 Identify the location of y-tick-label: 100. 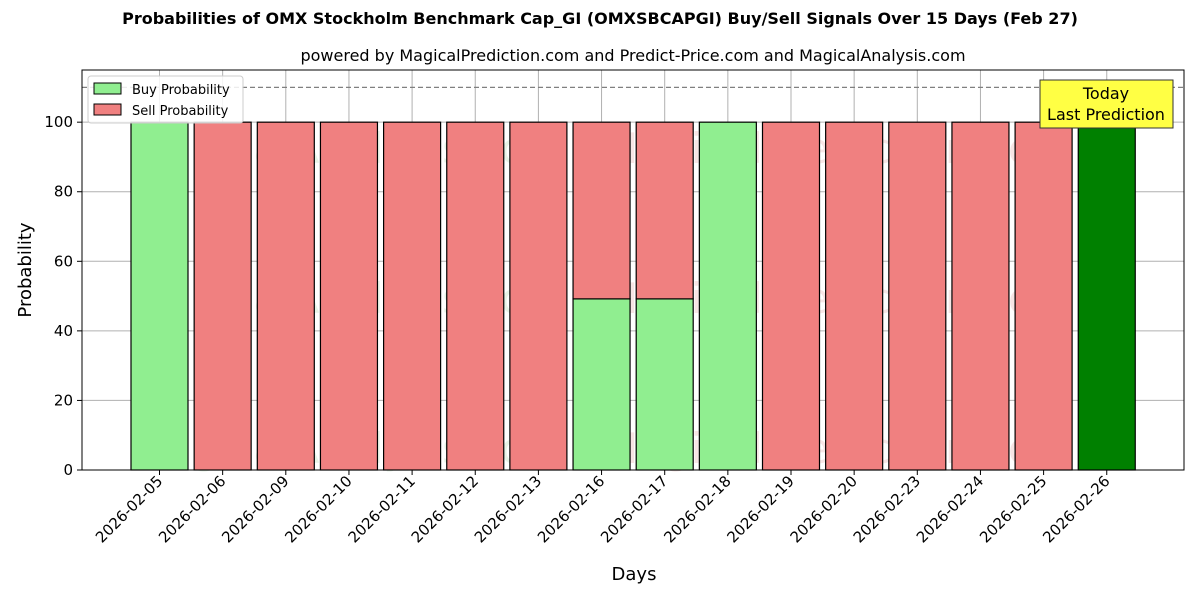
(58, 122).